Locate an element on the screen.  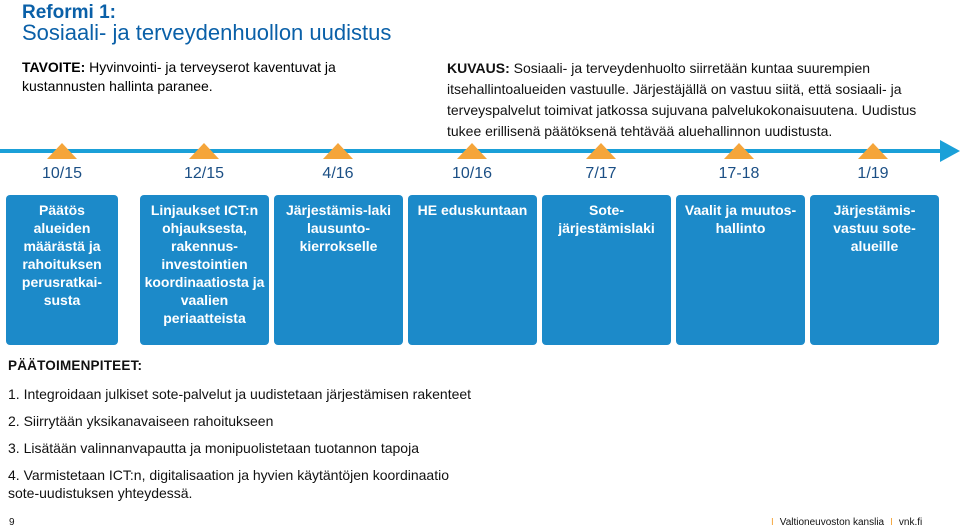
milestone-text: Järjestämis-vastuu sote-alueille is located at coordinates (874, 228).